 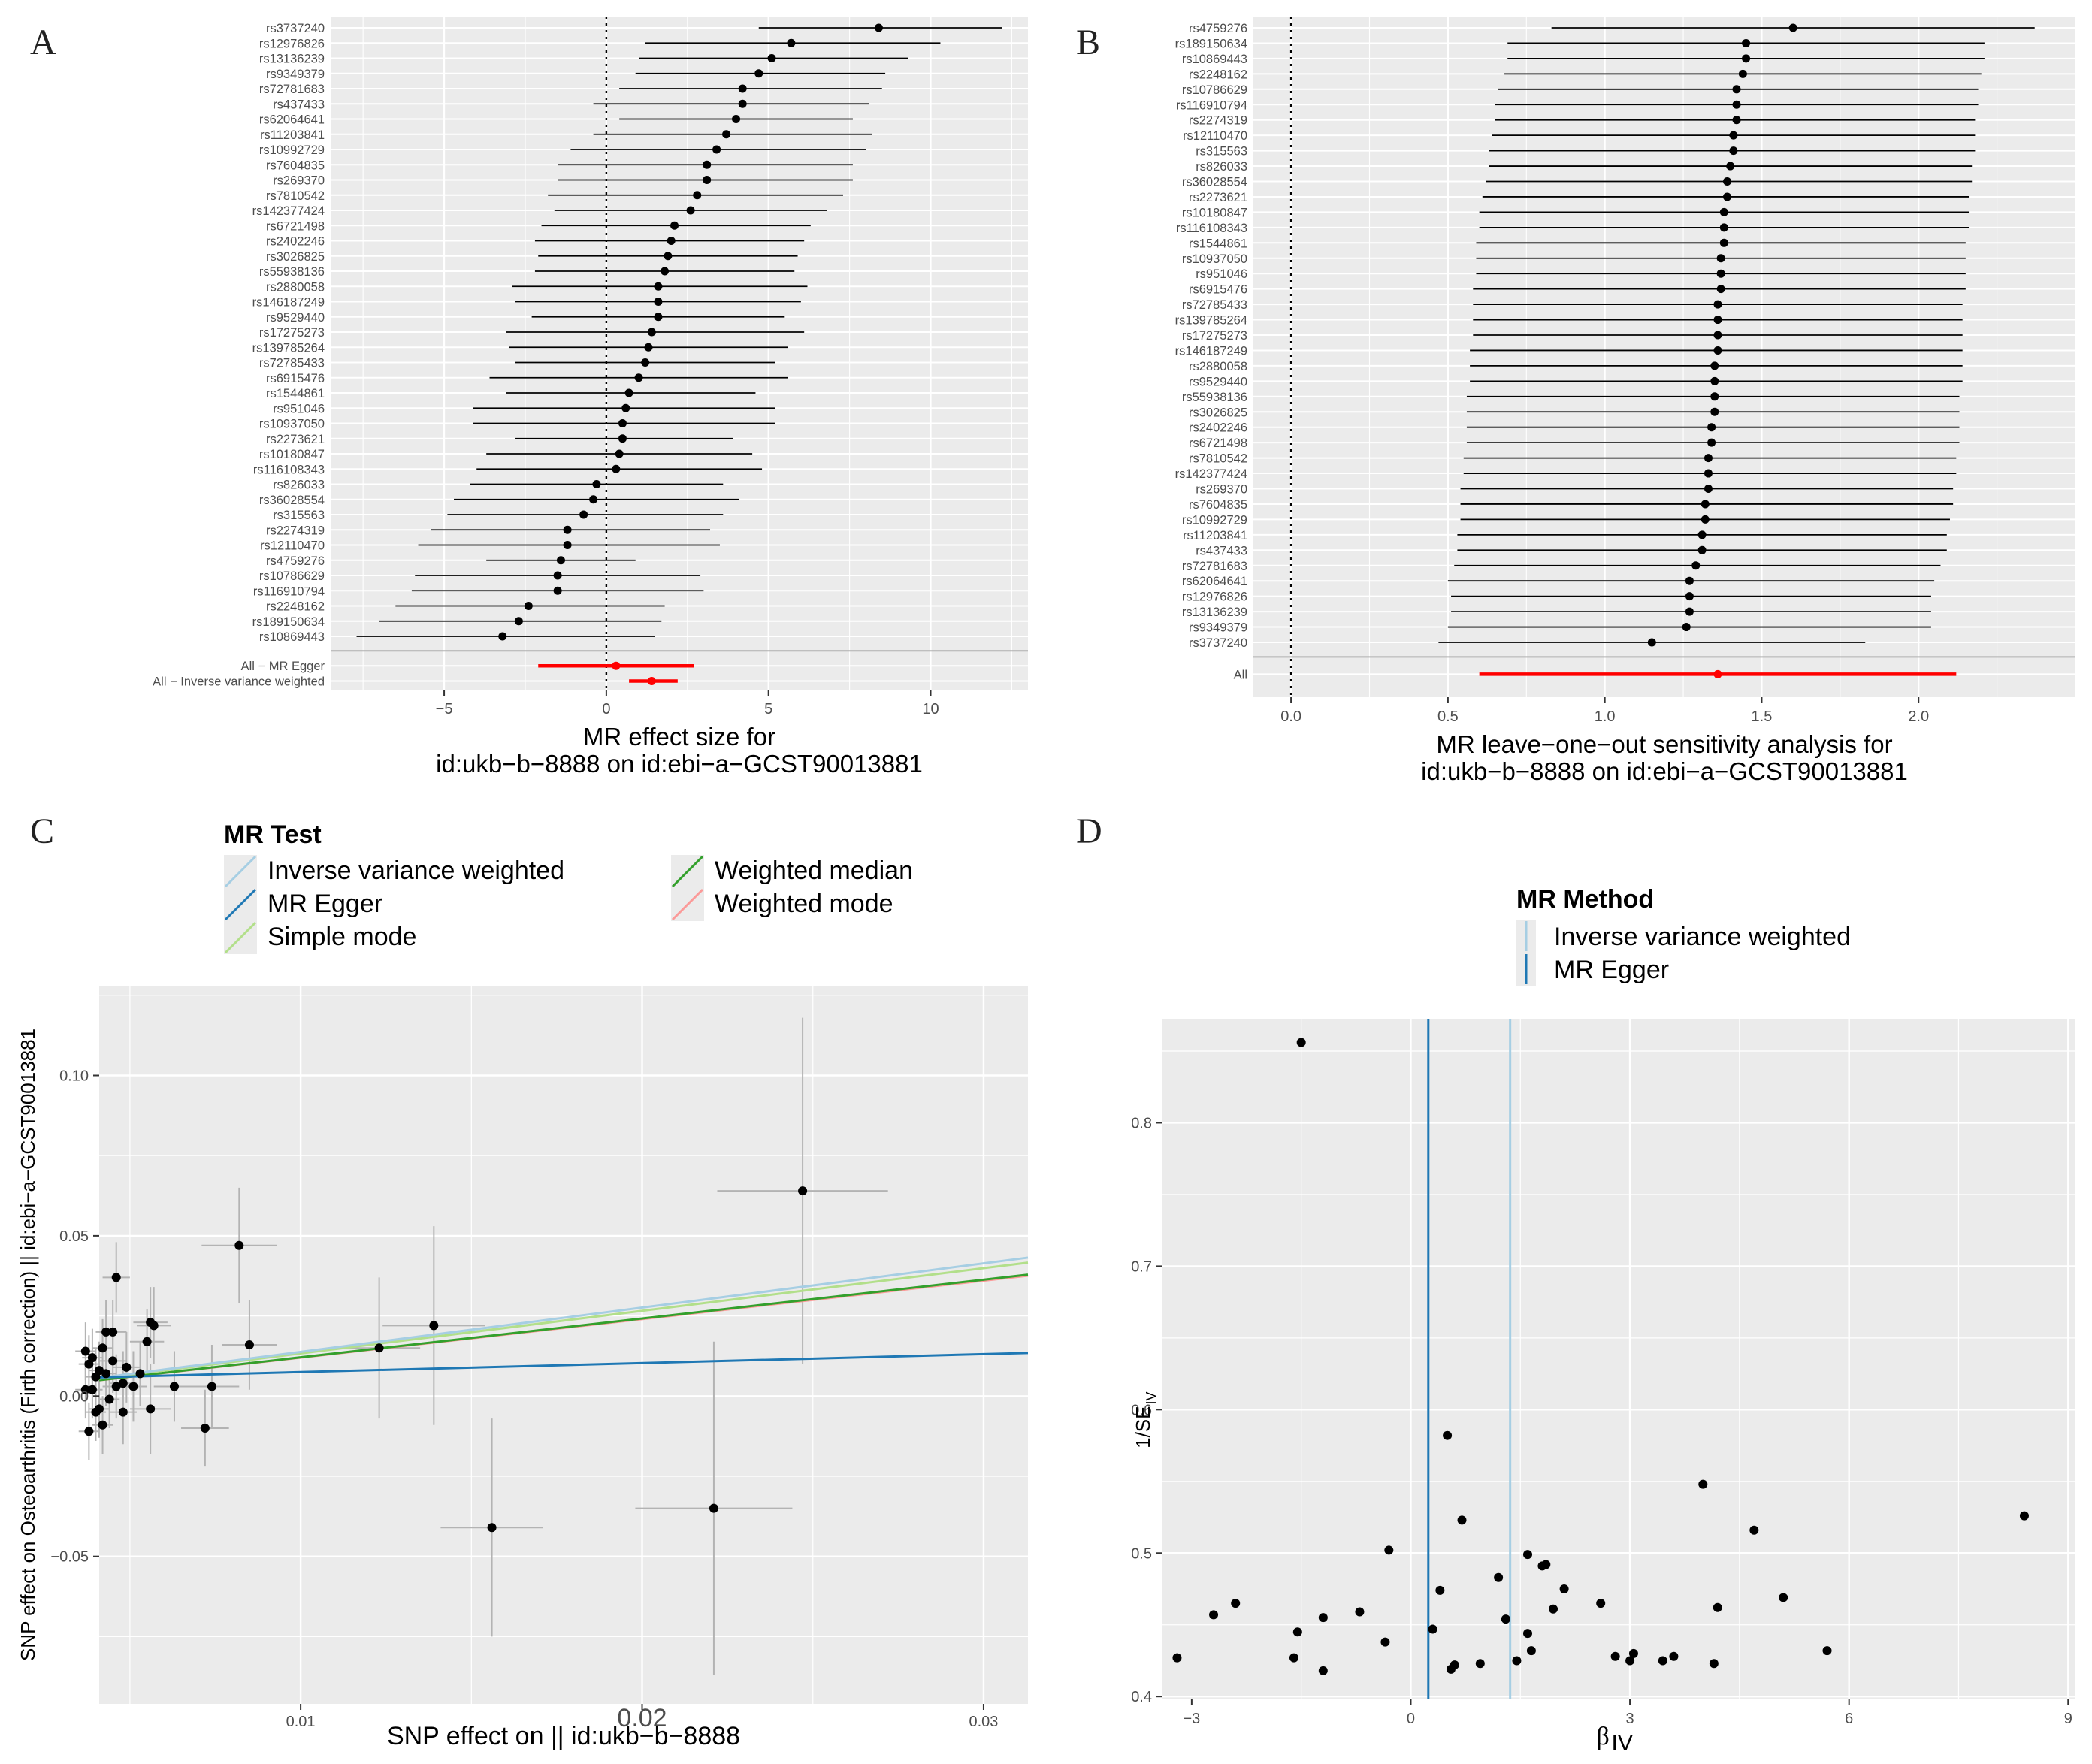 I want to click on y-tick-label: 0.00, so click(x=74, y=1396).